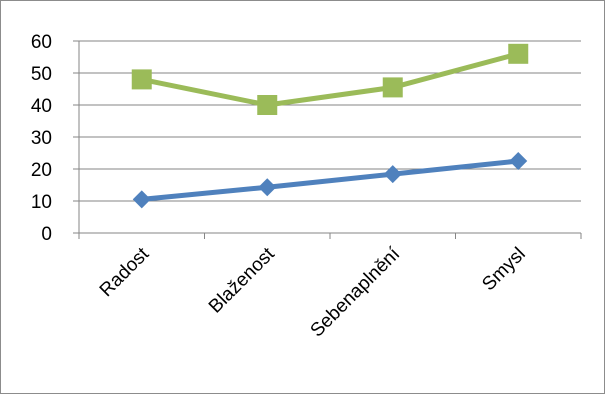 Image resolution: width=605 pixels, height=395 pixels. Describe the element at coordinates (41, 202) in the screenshot. I see `y-tick-label: 10` at that location.